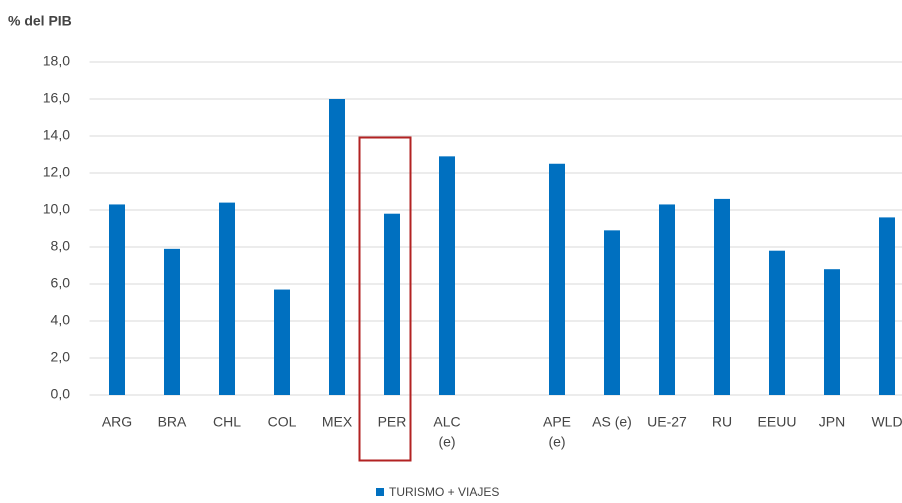 The image size is (902, 503). I want to click on y-tick-label: 6,0, so click(61, 283).